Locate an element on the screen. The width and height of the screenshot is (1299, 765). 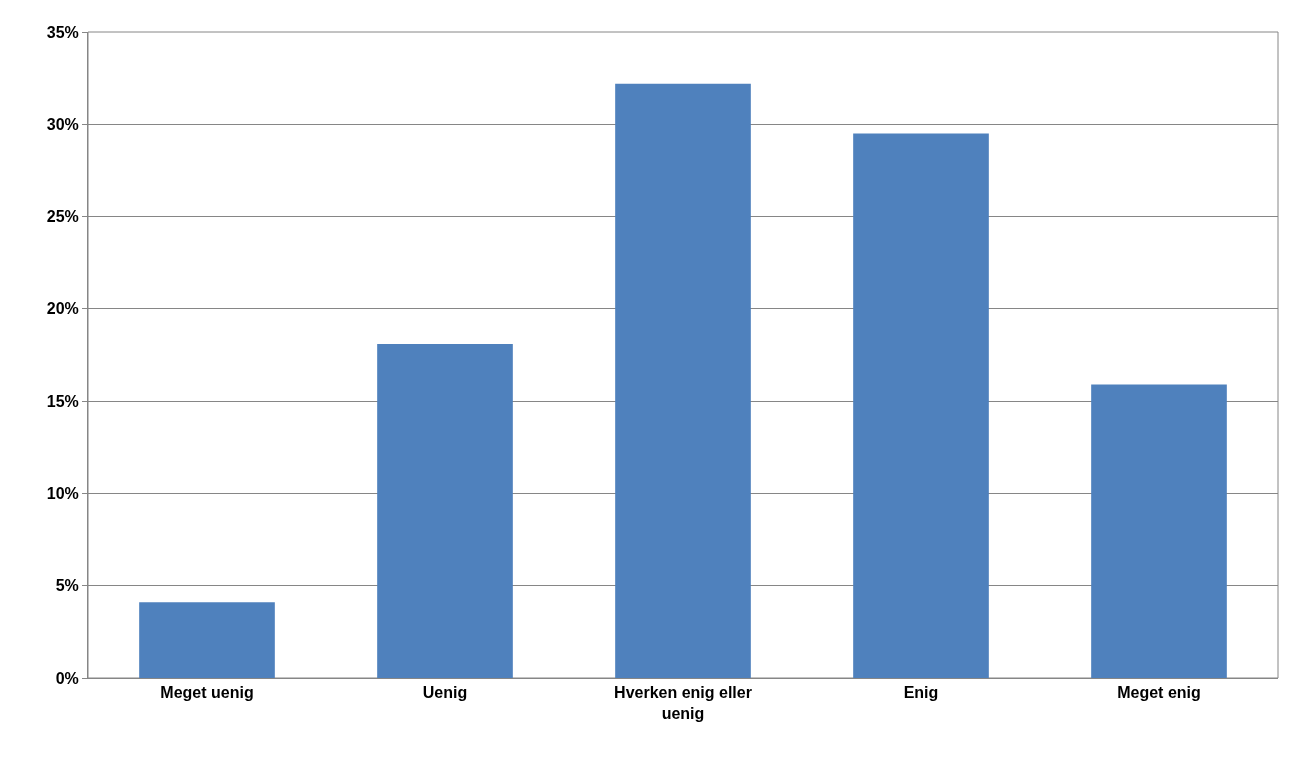
y-tick-label: 30% is located at coordinates (62, 124).